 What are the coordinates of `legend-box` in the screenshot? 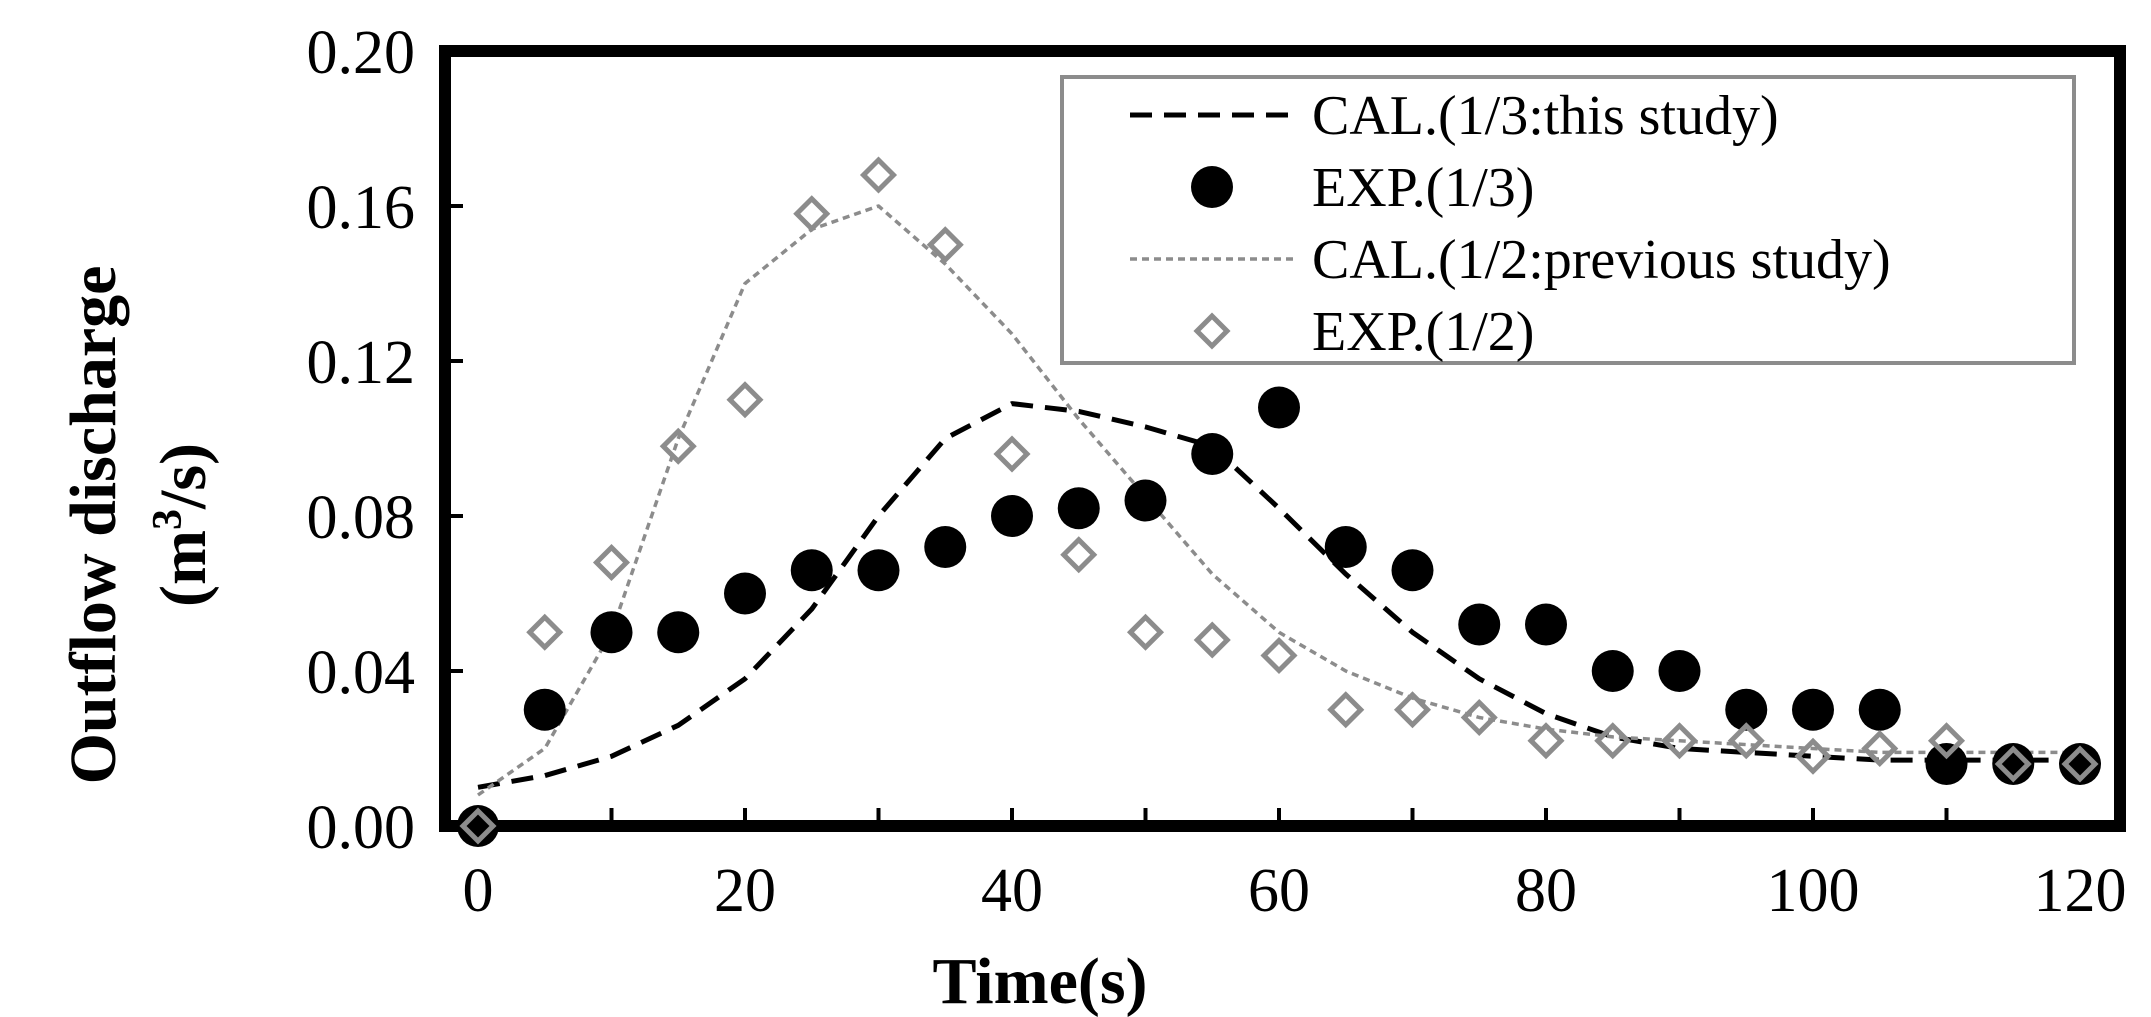 It's located at (1568, 220).